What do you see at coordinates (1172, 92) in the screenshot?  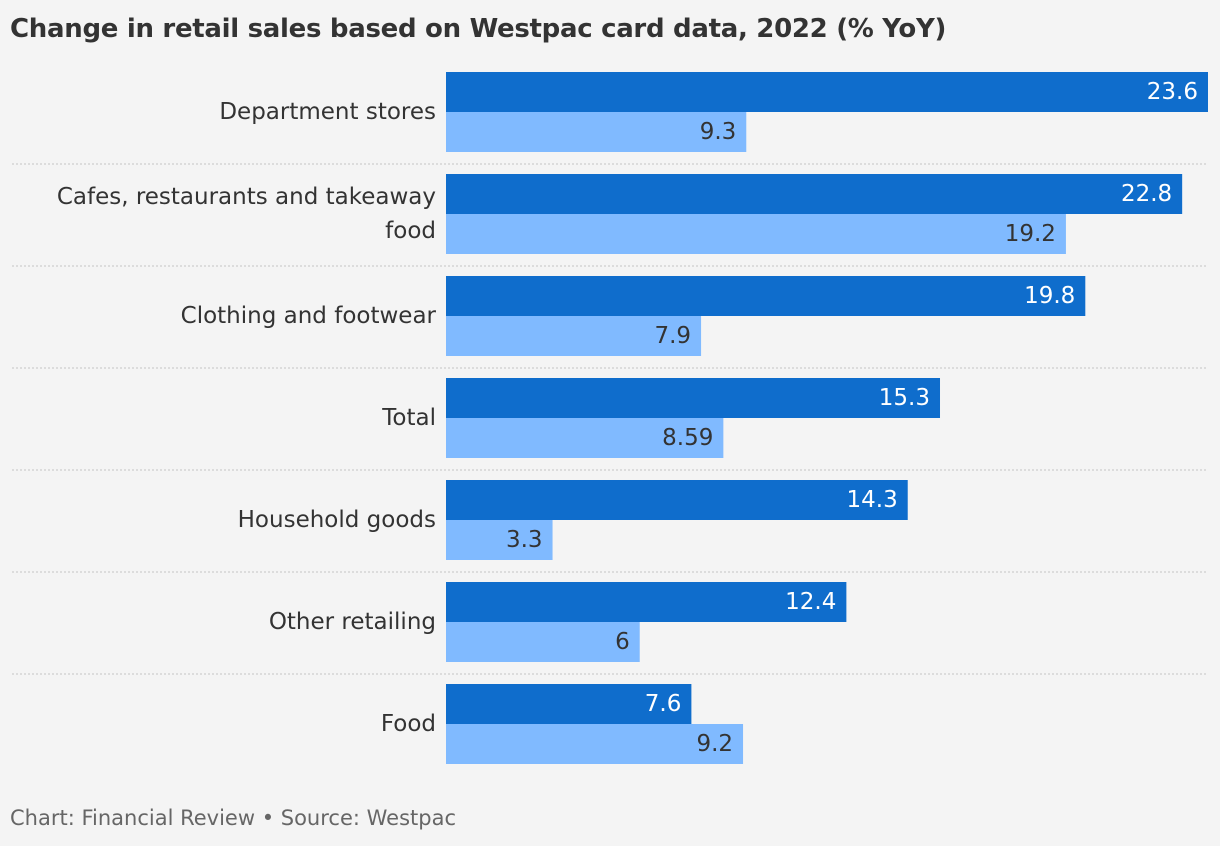 I see `data-label: 23.6` at bounding box center [1172, 92].